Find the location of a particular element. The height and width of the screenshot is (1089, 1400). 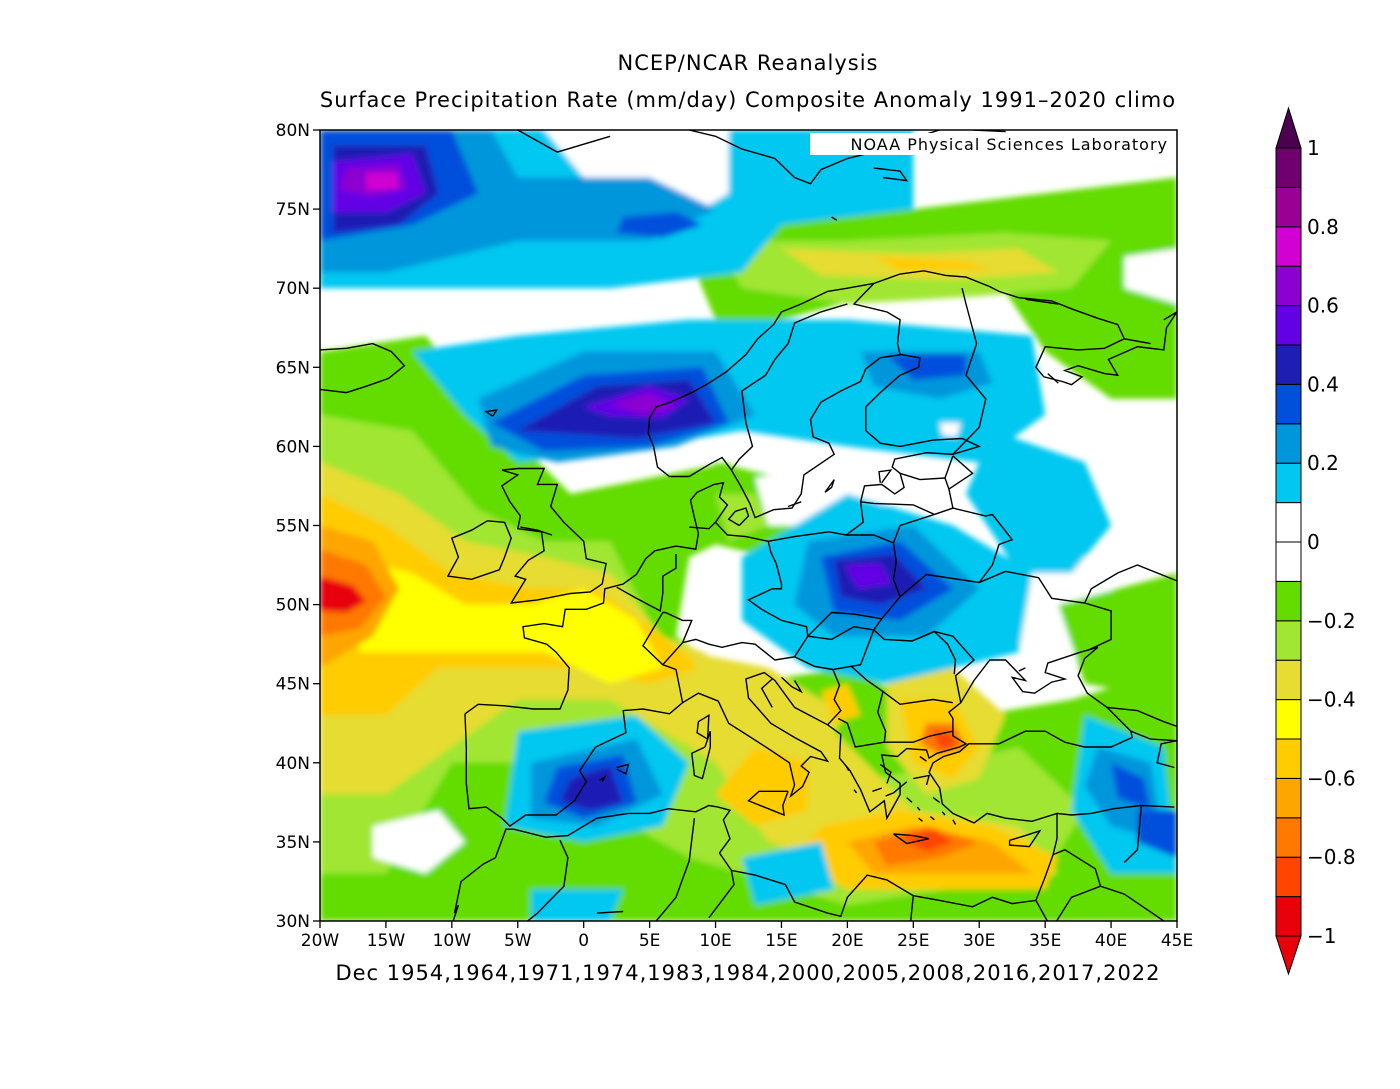

y-tick-label: 40N is located at coordinates (293, 764).